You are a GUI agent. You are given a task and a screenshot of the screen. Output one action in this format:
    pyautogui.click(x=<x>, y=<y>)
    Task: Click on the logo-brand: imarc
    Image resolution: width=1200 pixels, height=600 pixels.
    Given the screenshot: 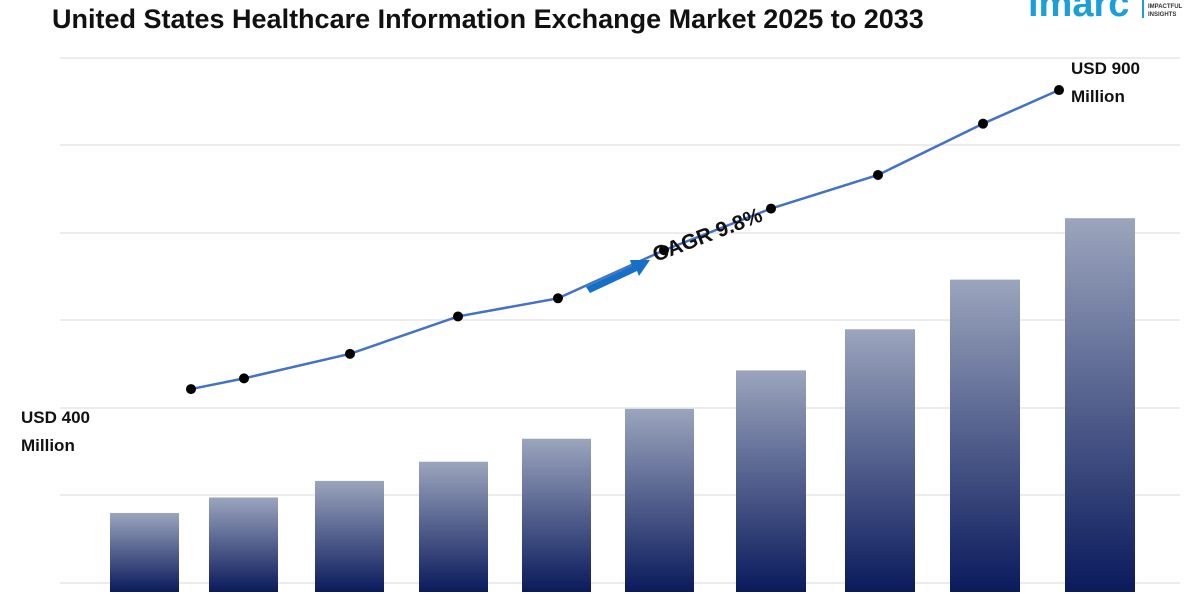 What is the action you would take?
    pyautogui.click(x=1078, y=10)
    